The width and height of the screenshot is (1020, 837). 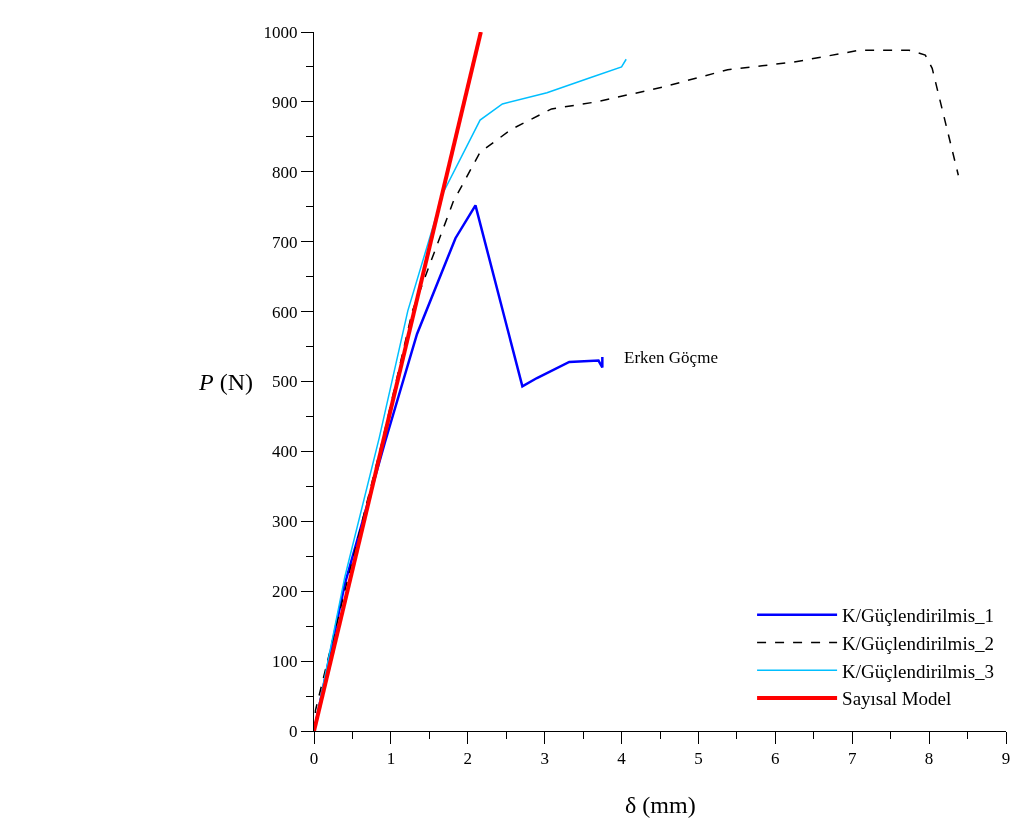 I want to click on legend-label: K/Güçlendirilmis_1, so click(x=918, y=616).